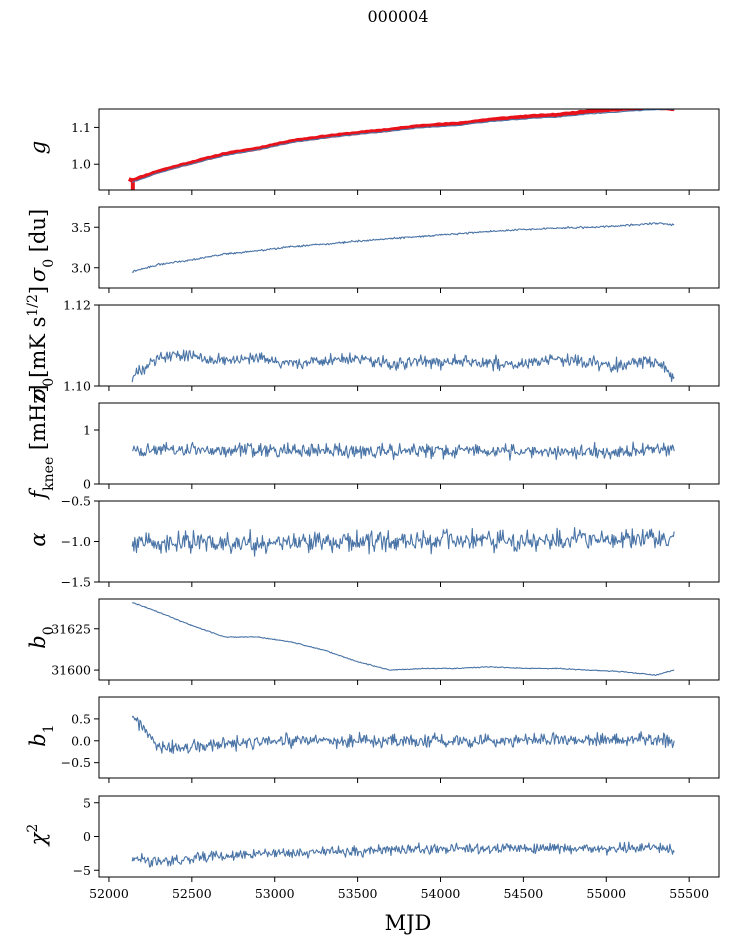 The image size is (729, 944). What do you see at coordinates (403, 639) in the screenshot?
I see `series-b0-data` at bounding box center [403, 639].